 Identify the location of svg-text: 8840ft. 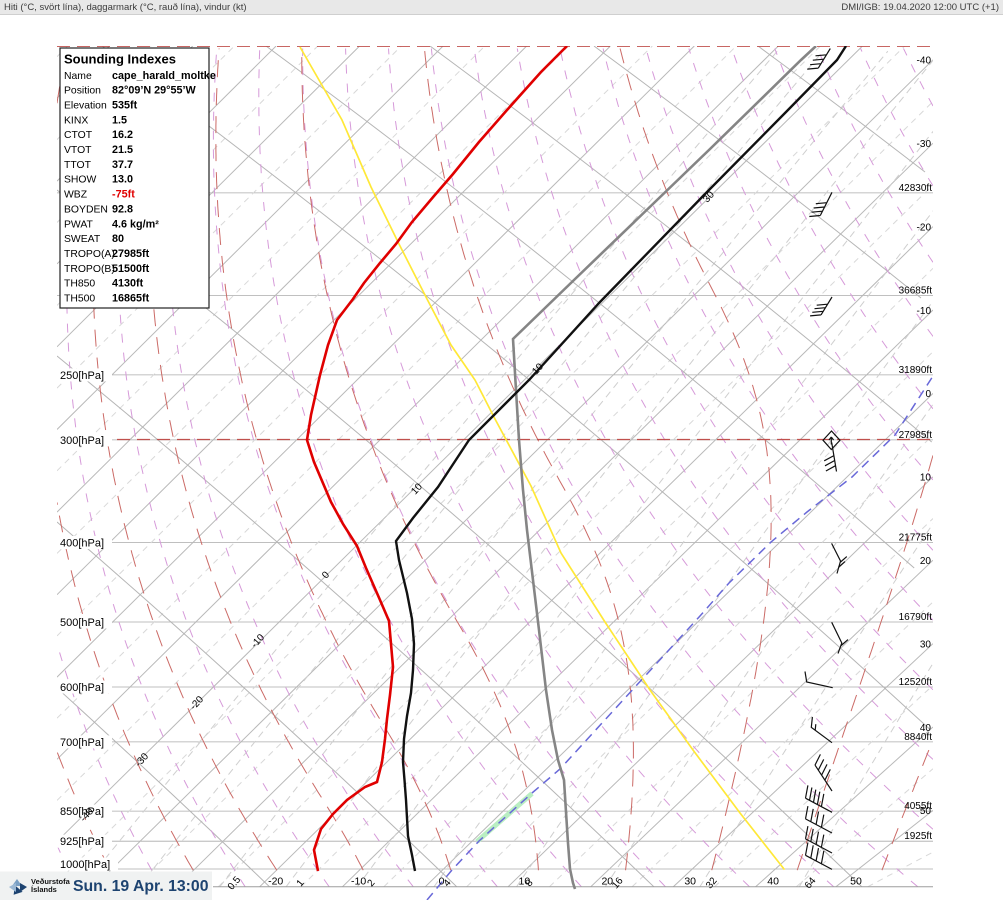
(918, 737).